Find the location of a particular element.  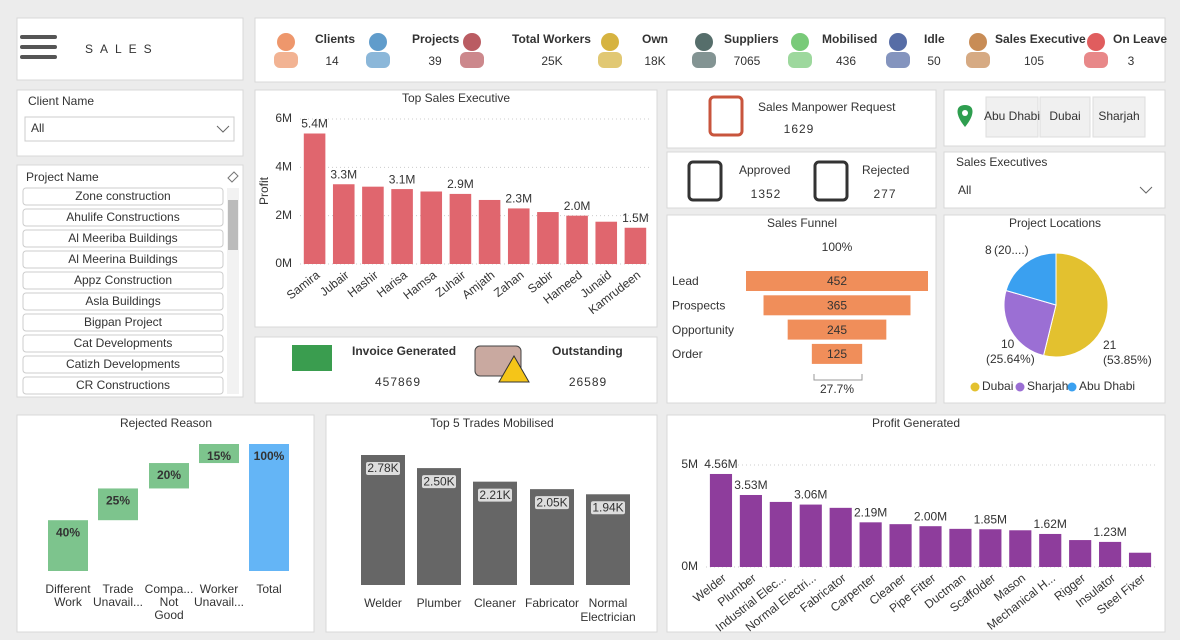

data-label: 2.05K is located at coordinates (551, 502).